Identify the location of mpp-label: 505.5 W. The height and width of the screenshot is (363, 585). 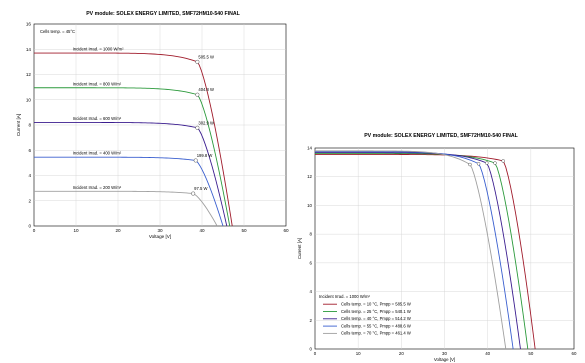
(206, 56).